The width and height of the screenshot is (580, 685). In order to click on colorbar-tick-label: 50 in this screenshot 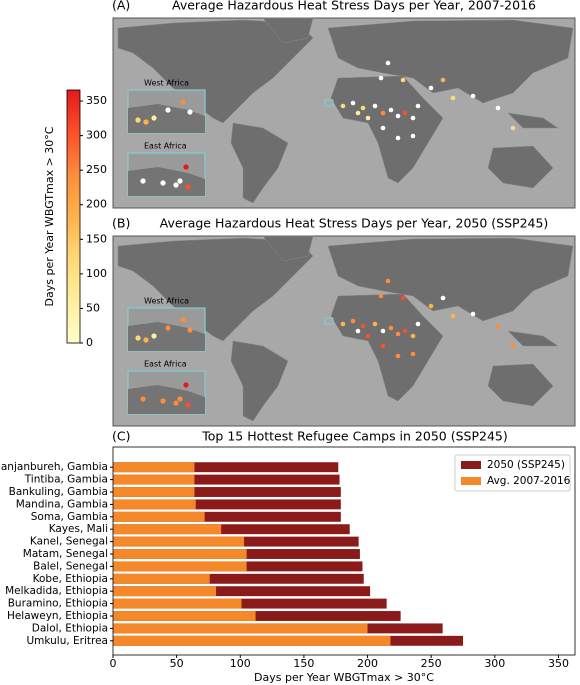, I will do `click(93, 307)`.